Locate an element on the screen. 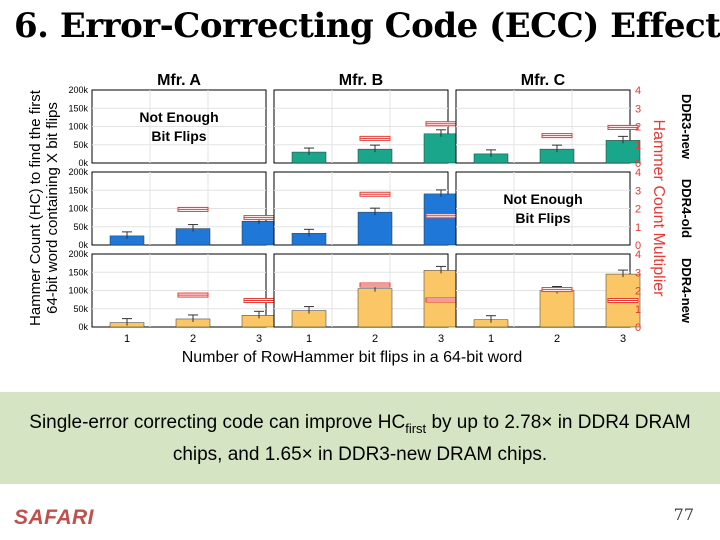  caption-subscript: first is located at coordinates (416, 428).